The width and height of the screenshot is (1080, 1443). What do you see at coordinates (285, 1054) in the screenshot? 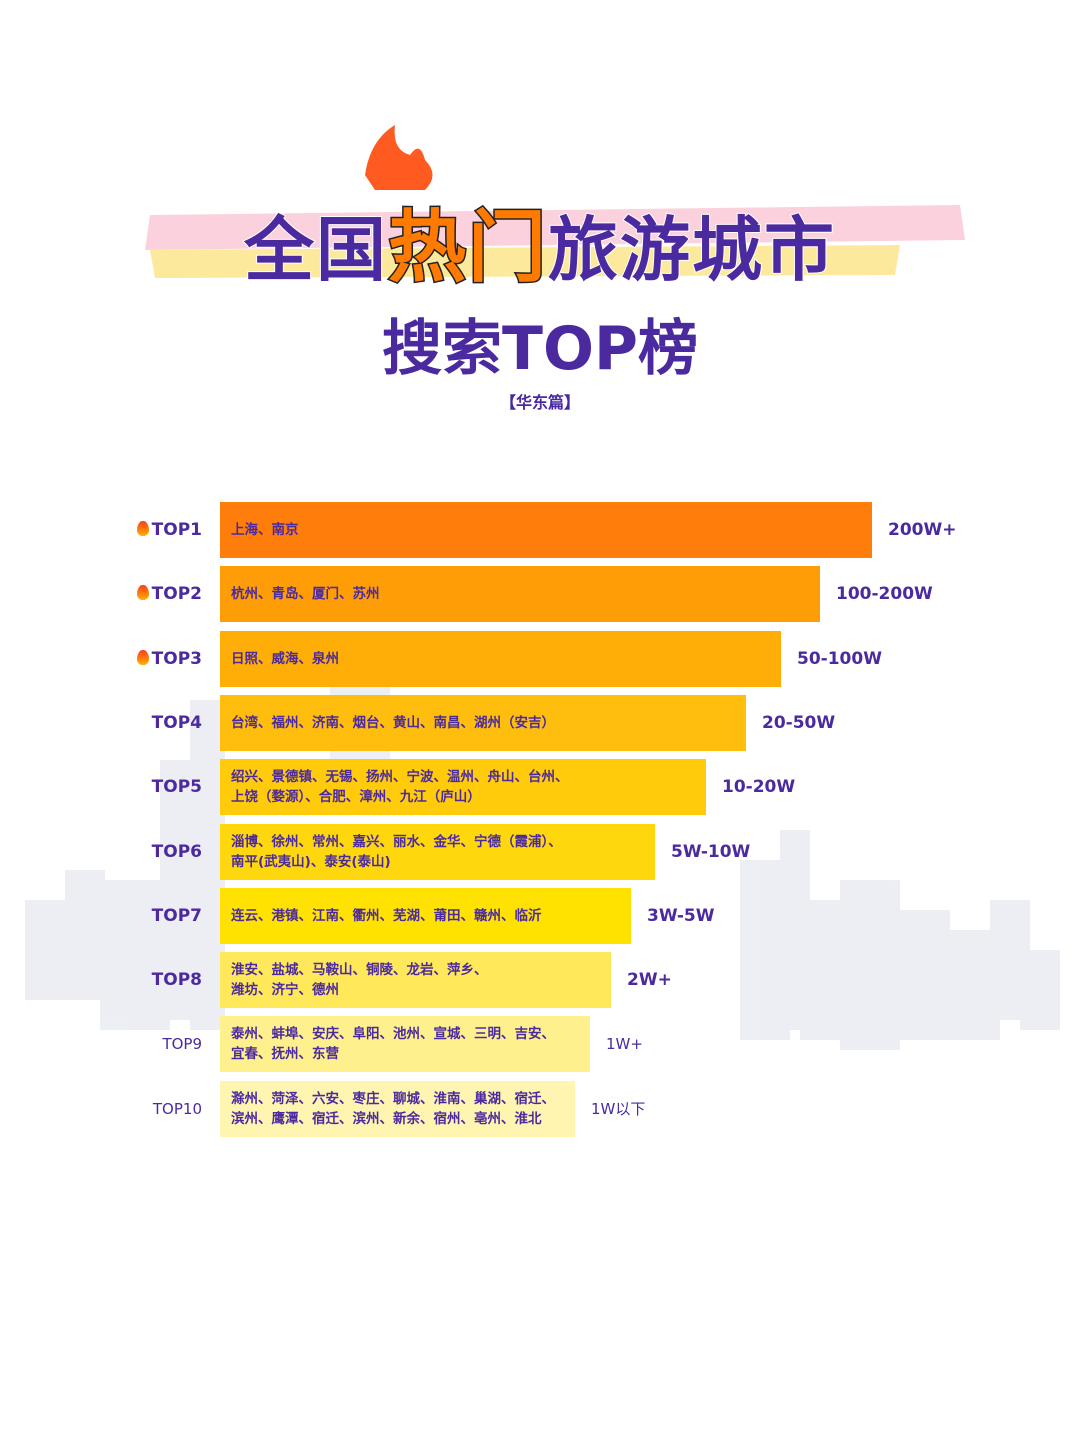
I see `cities-line: 宜春、抚州、东营` at bounding box center [285, 1054].